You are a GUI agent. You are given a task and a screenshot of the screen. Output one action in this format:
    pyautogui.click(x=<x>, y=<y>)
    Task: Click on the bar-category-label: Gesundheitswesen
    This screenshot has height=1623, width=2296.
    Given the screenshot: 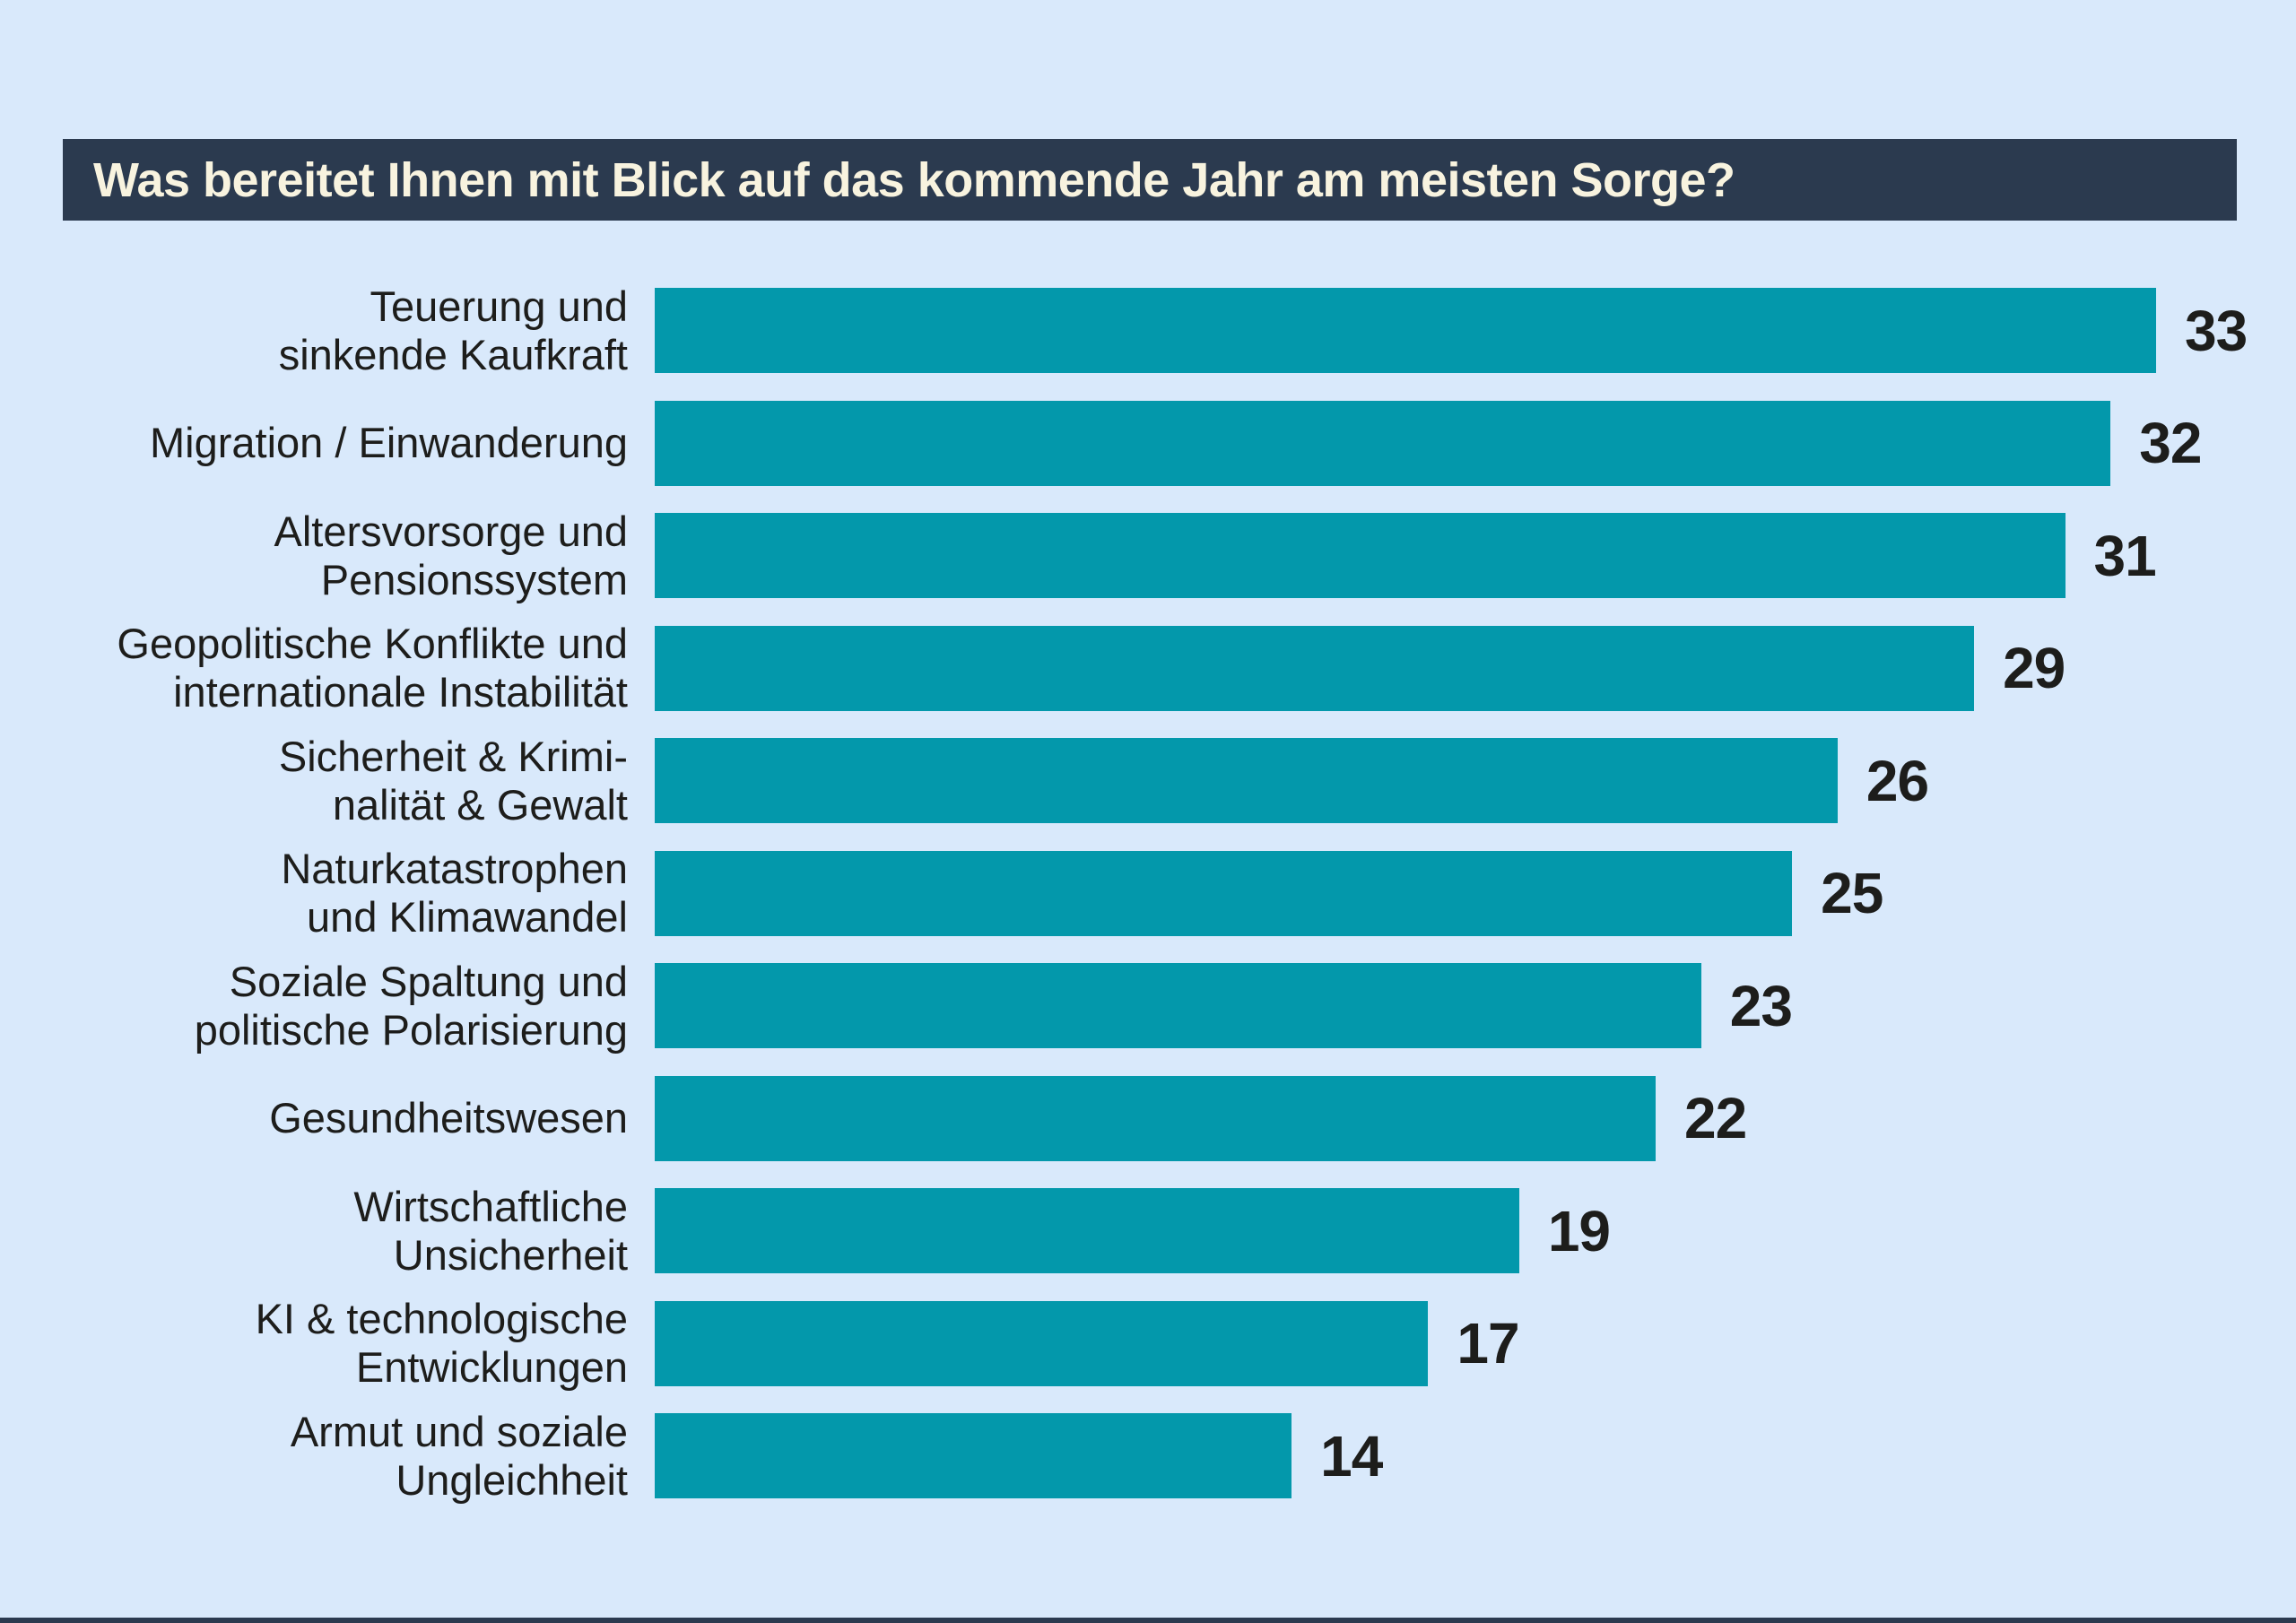 What is the action you would take?
    pyautogui.click(x=448, y=1117)
    